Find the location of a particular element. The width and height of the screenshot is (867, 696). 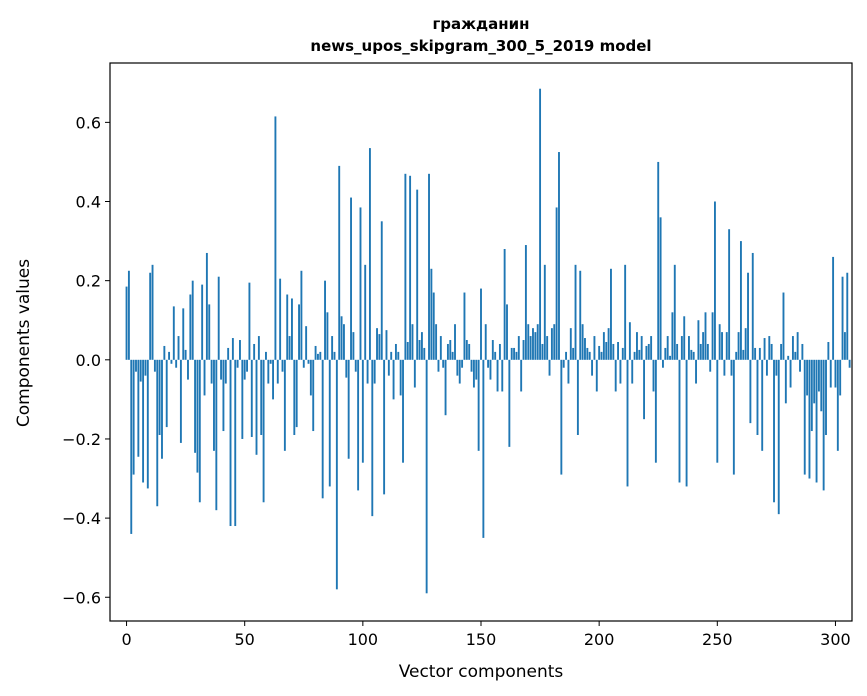

x-tick-label-150: 150 is located at coordinates (481, 639).